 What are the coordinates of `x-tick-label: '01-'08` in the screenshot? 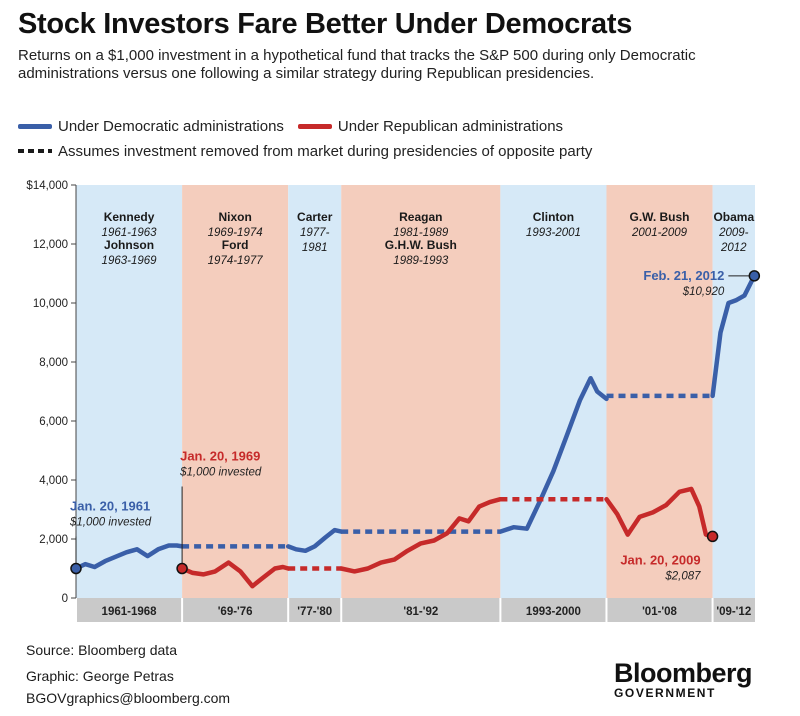 It's located at (659, 612).